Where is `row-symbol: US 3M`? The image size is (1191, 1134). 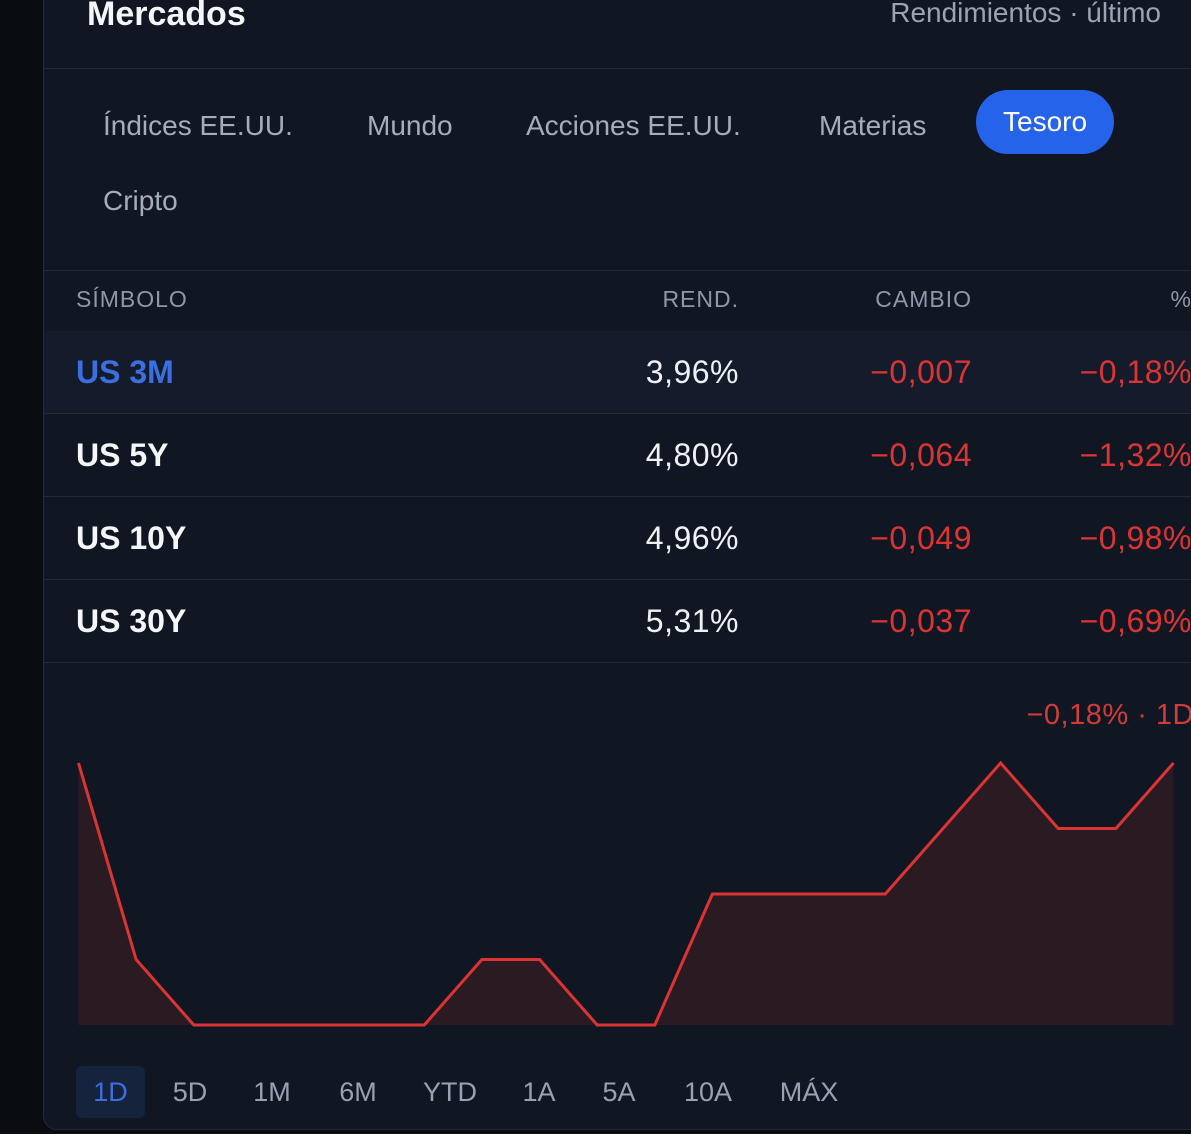
row-symbol: US 3M is located at coordinates (125, 372).